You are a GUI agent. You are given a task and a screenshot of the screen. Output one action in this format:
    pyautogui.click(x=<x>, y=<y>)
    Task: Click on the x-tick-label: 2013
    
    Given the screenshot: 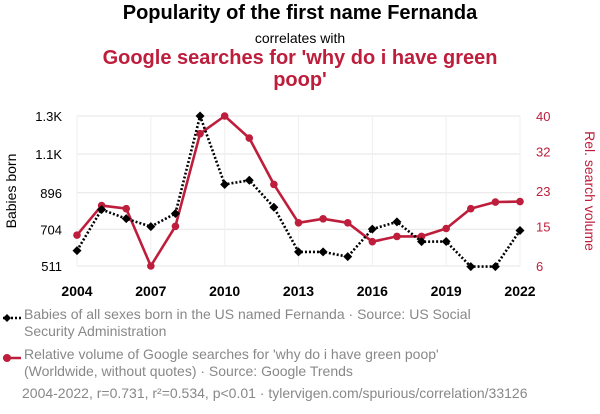 What is the action you would take?
    pyautogui.click(x=298, y=291)
    